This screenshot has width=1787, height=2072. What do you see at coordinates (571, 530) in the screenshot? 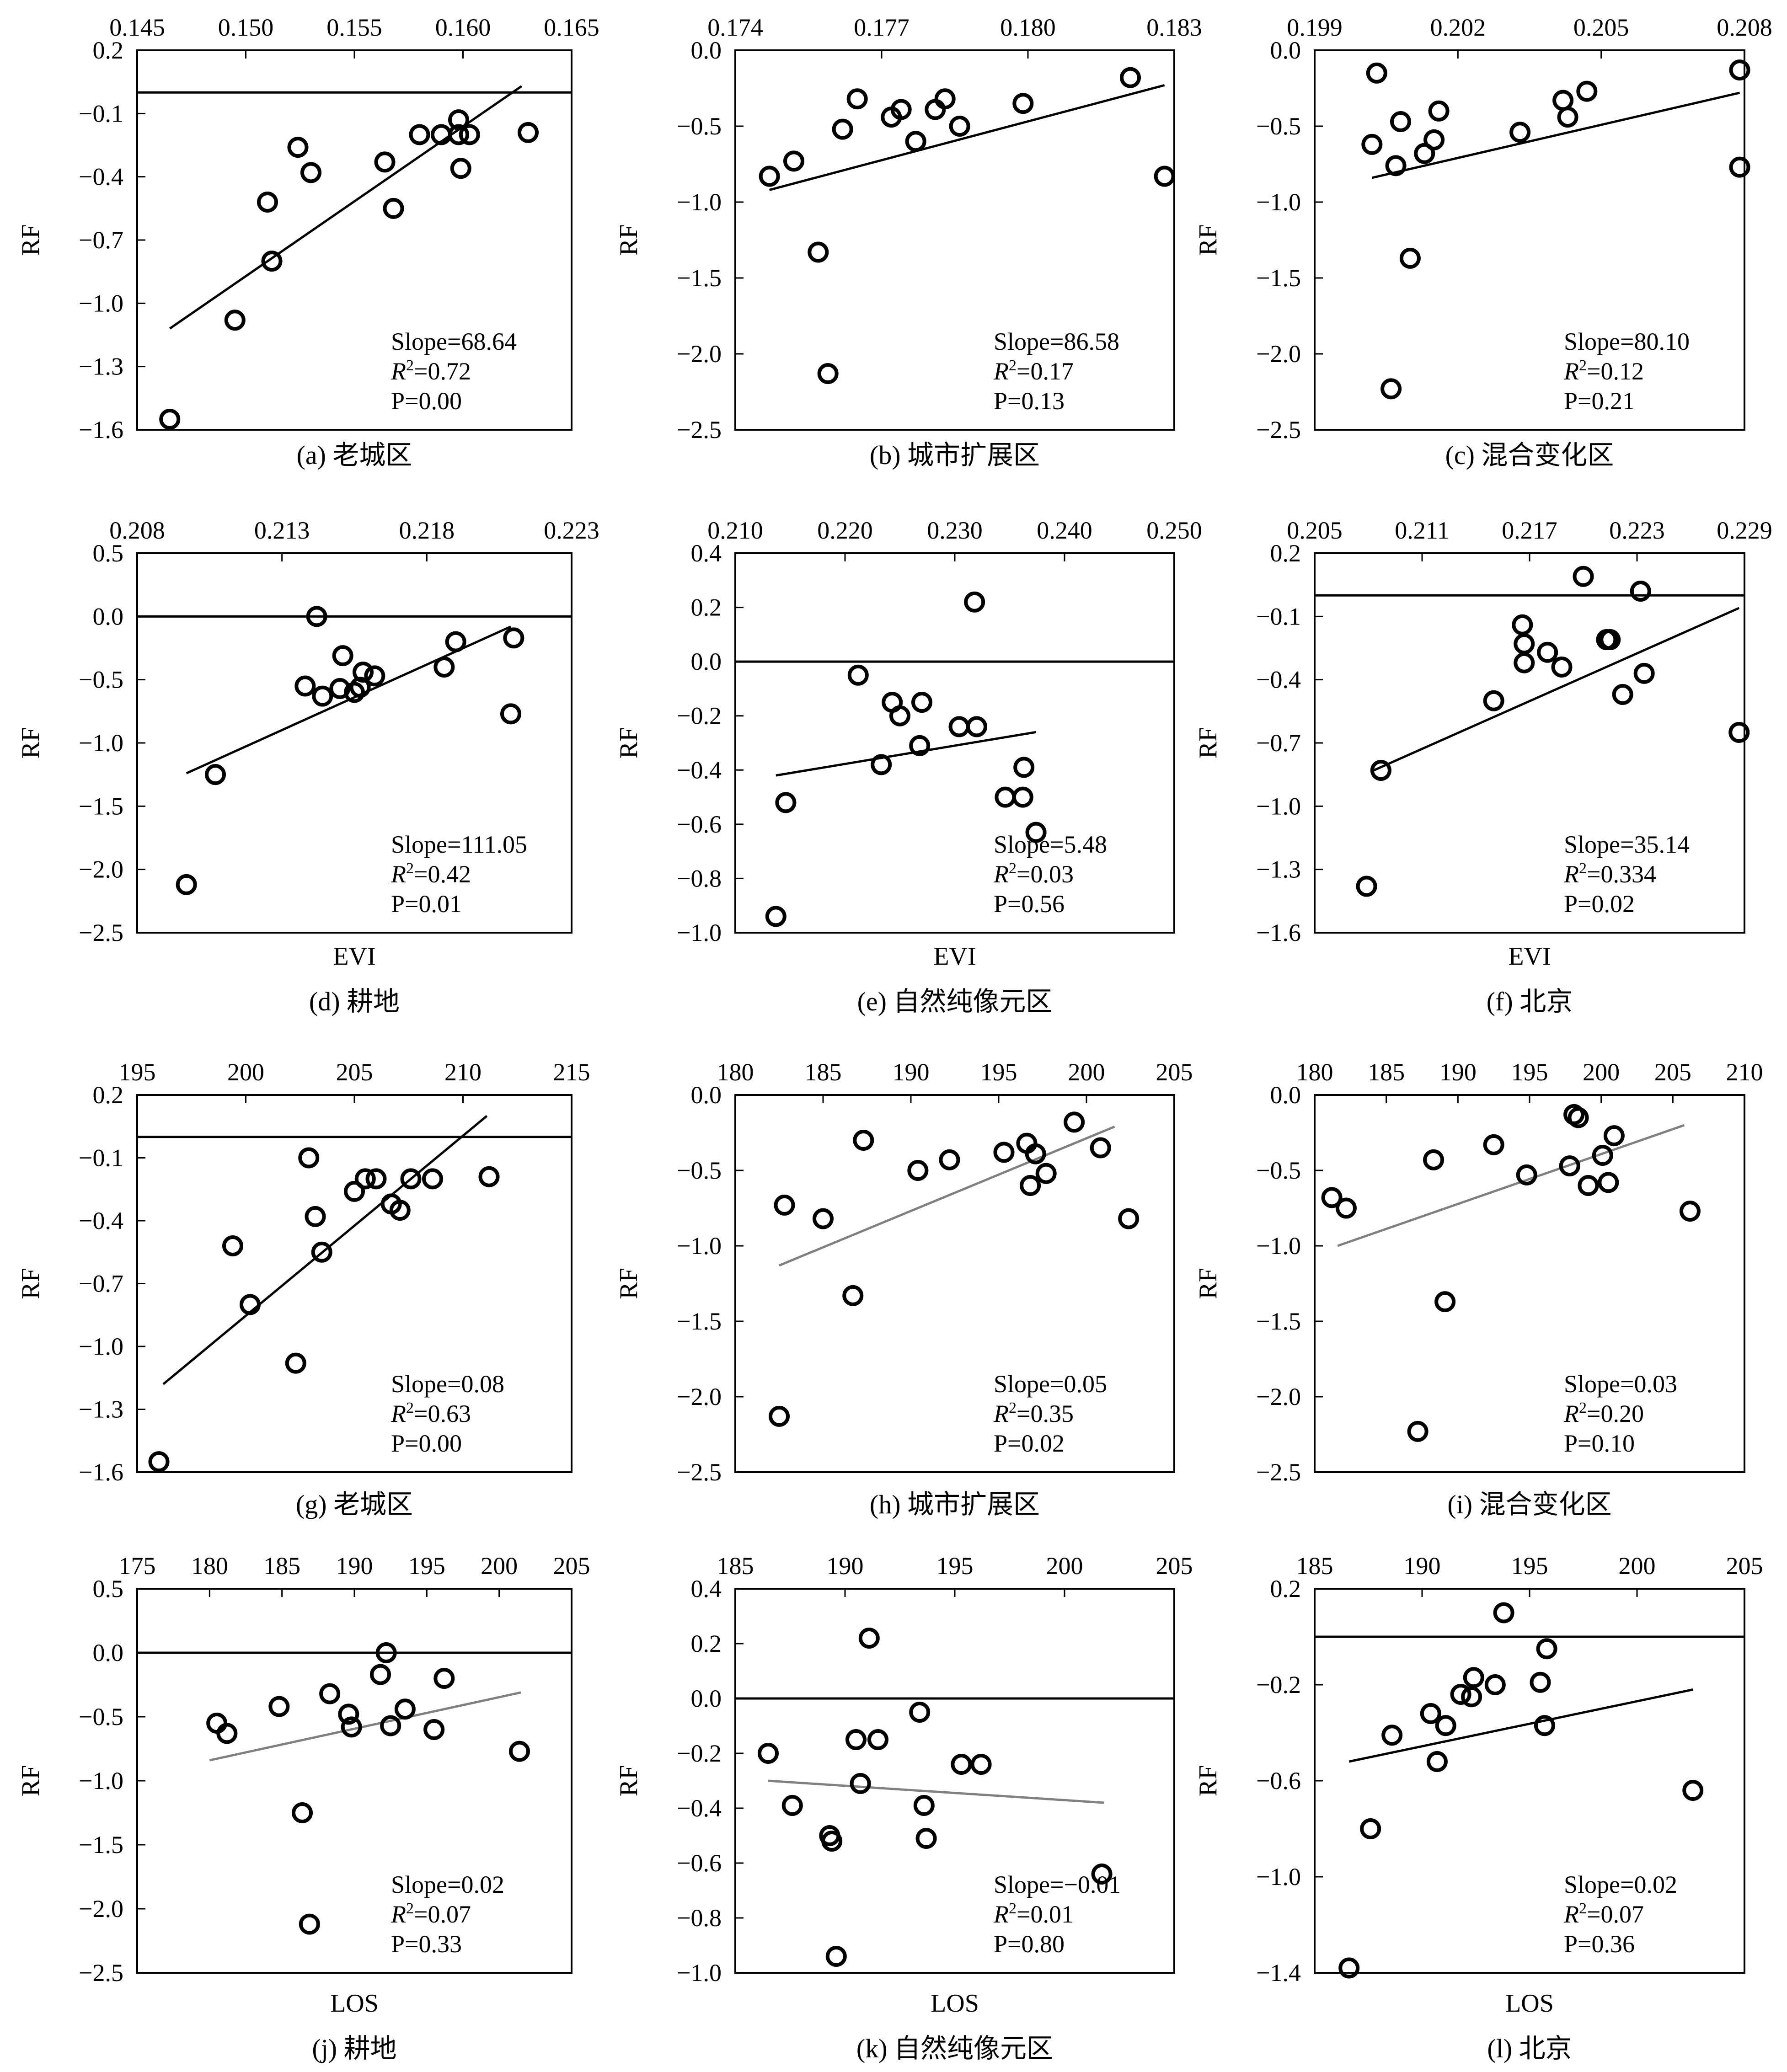
I see `x-tick-label: 0.223` at bounding box center [571, 530].